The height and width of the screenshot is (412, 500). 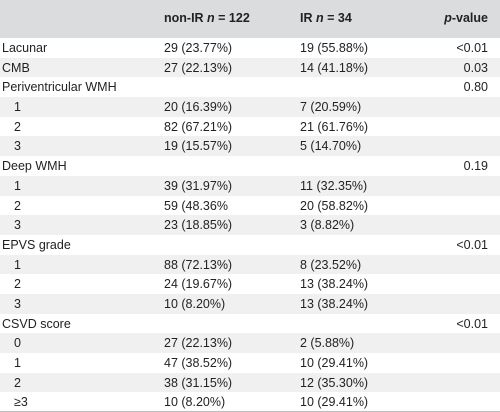 What do you see at coordinates (334, 67) in the screenshot?
I see `cell-ir: 14 (41.18%)` at bounding box center [334, 67].